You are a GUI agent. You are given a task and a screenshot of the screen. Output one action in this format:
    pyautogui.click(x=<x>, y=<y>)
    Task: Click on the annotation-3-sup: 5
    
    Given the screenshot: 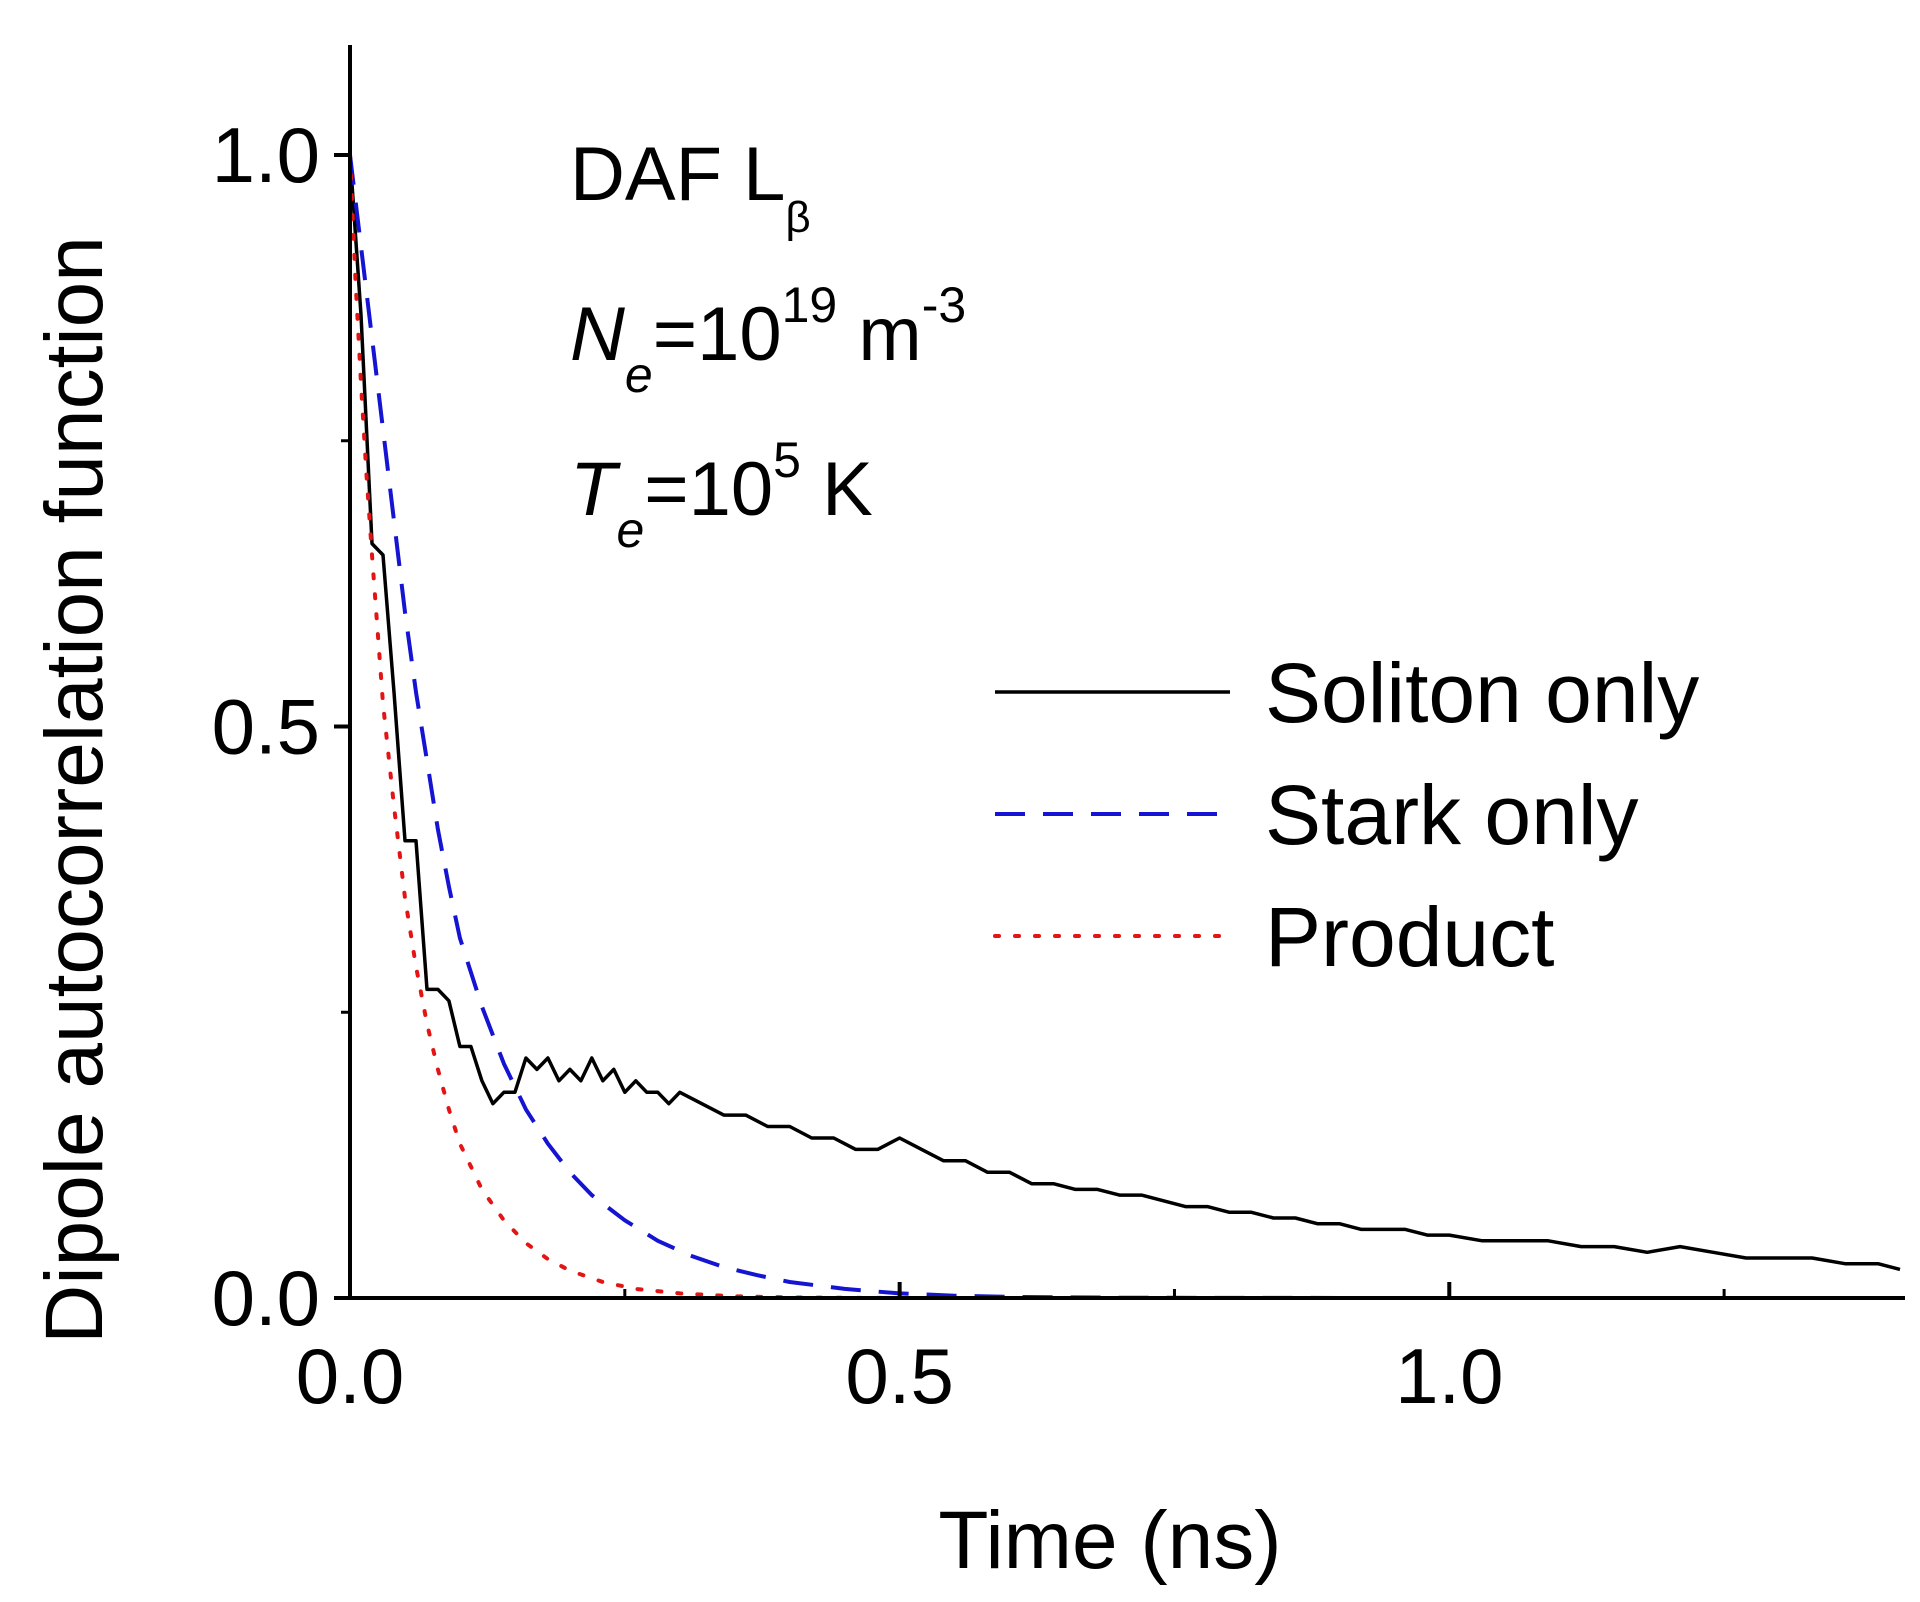 What is the action you would take?
    pyautogui.click(x=787, y=460)
    